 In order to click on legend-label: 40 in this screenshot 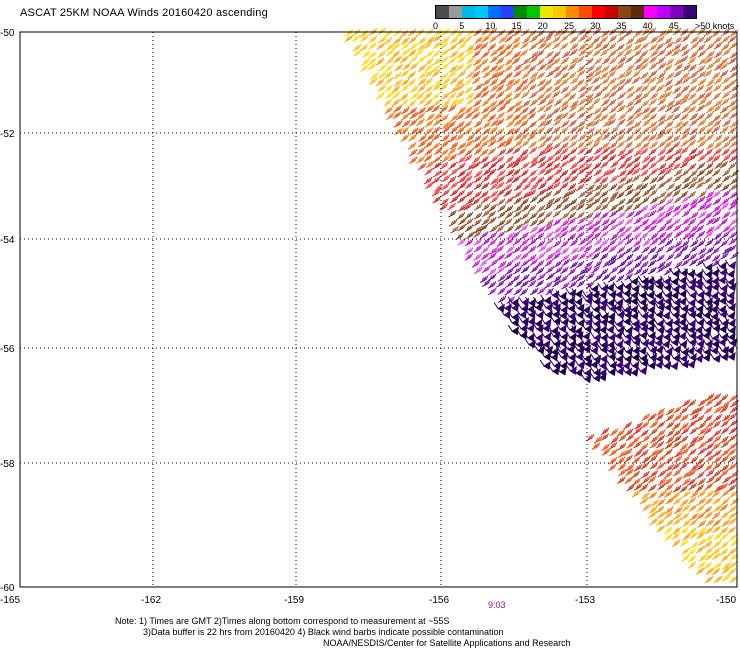, I will do `click(647, 26)`.